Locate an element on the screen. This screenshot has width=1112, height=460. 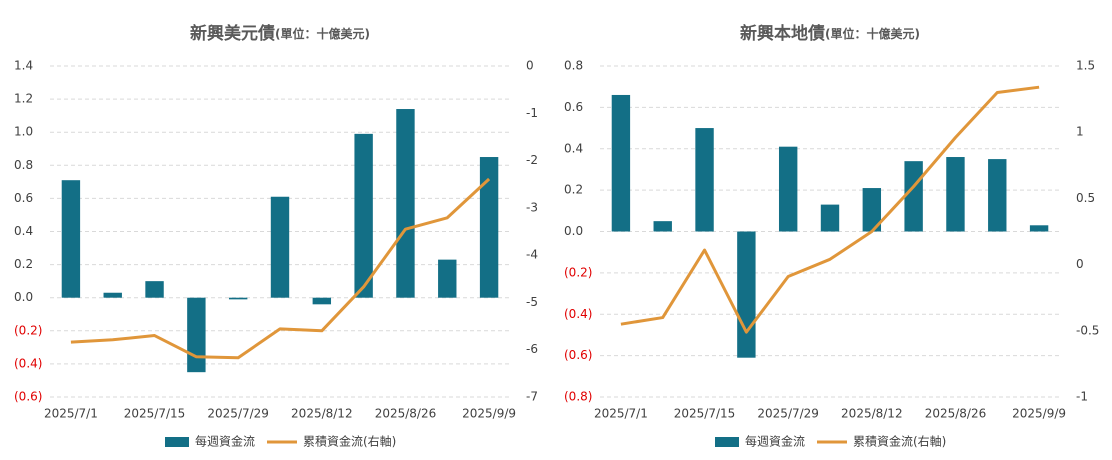
y2-tick-label: 1 is located at coordinates (1080, 132).